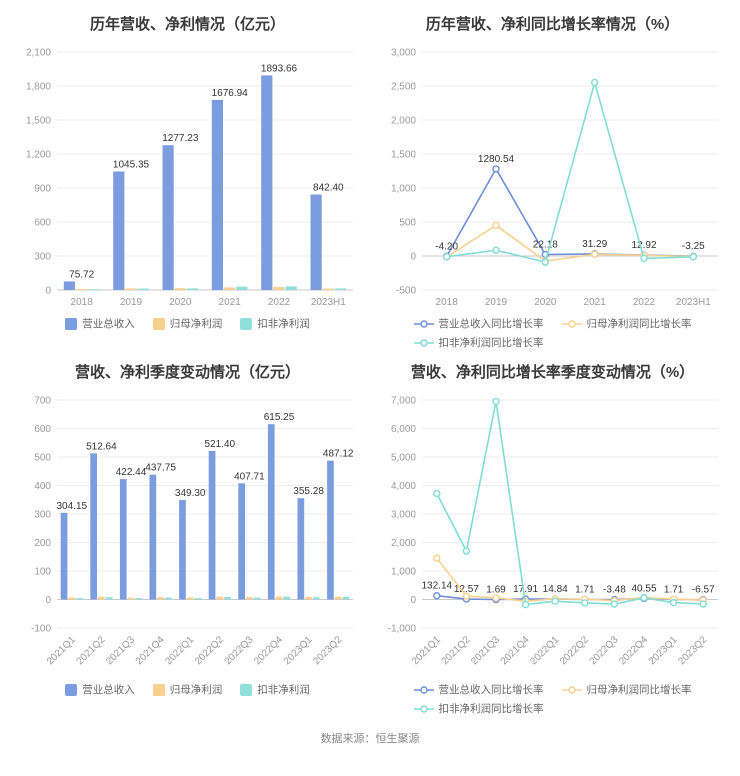  I want to click on svg-text: -100, so click(40, 629).